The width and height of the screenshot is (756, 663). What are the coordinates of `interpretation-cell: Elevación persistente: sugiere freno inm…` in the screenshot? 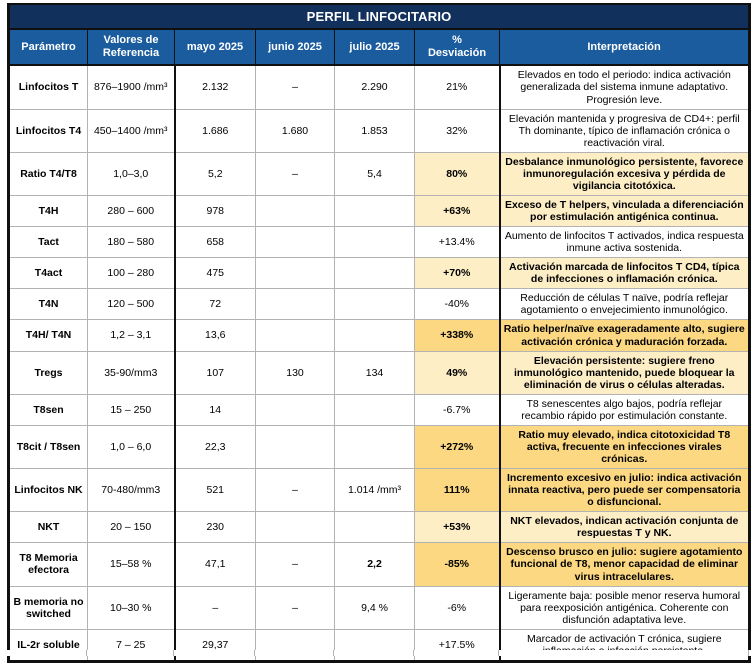 It's located at (624, 372).